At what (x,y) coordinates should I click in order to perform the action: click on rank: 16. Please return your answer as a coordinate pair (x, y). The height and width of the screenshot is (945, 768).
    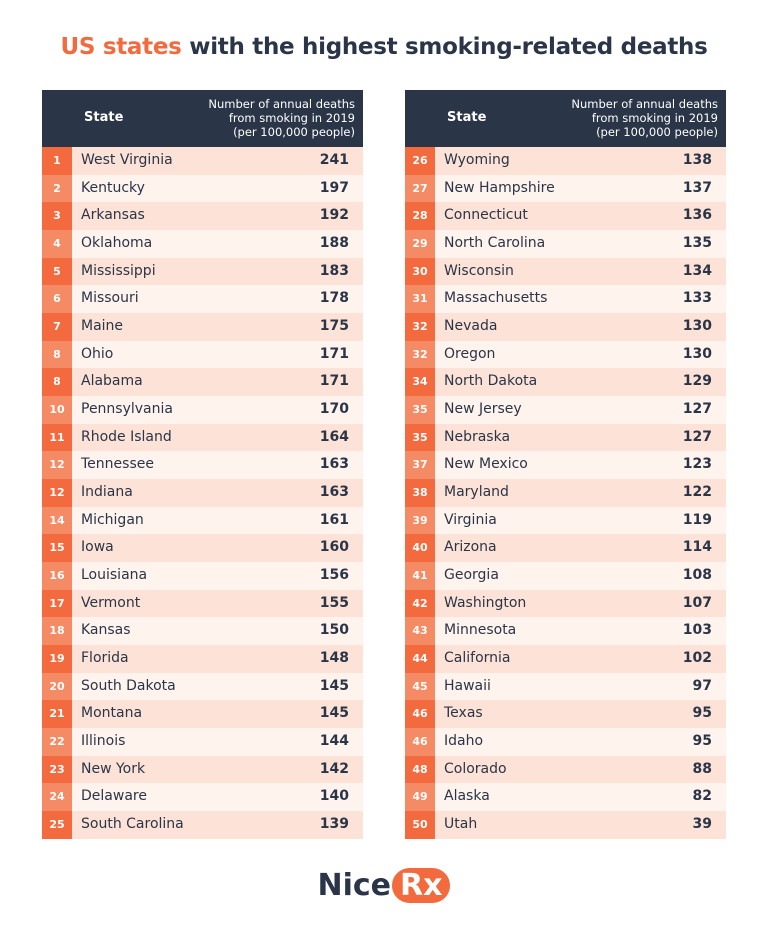
    Looking at the image, I should click on (57, 576).